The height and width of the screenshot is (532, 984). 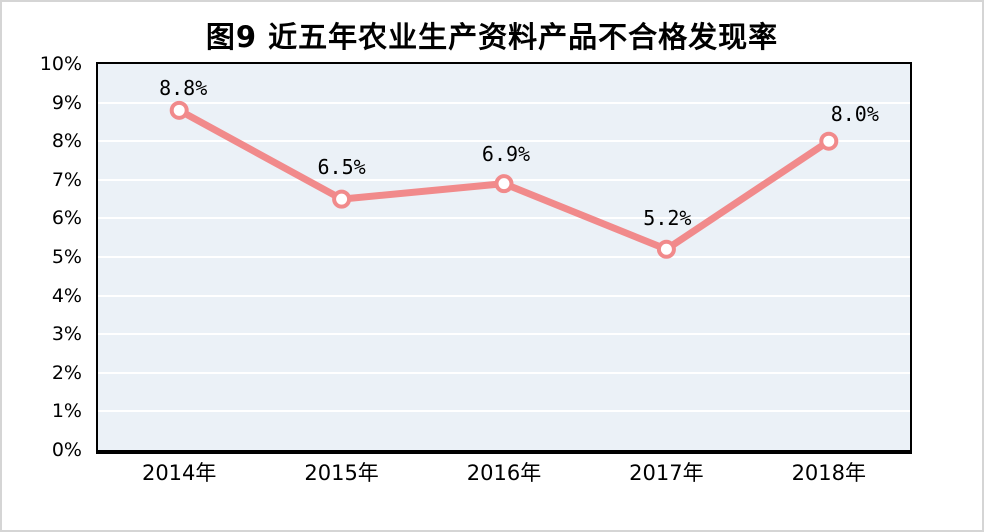 I want to click on y-axis-tick-label: 4%, so click(x=66, y=295).